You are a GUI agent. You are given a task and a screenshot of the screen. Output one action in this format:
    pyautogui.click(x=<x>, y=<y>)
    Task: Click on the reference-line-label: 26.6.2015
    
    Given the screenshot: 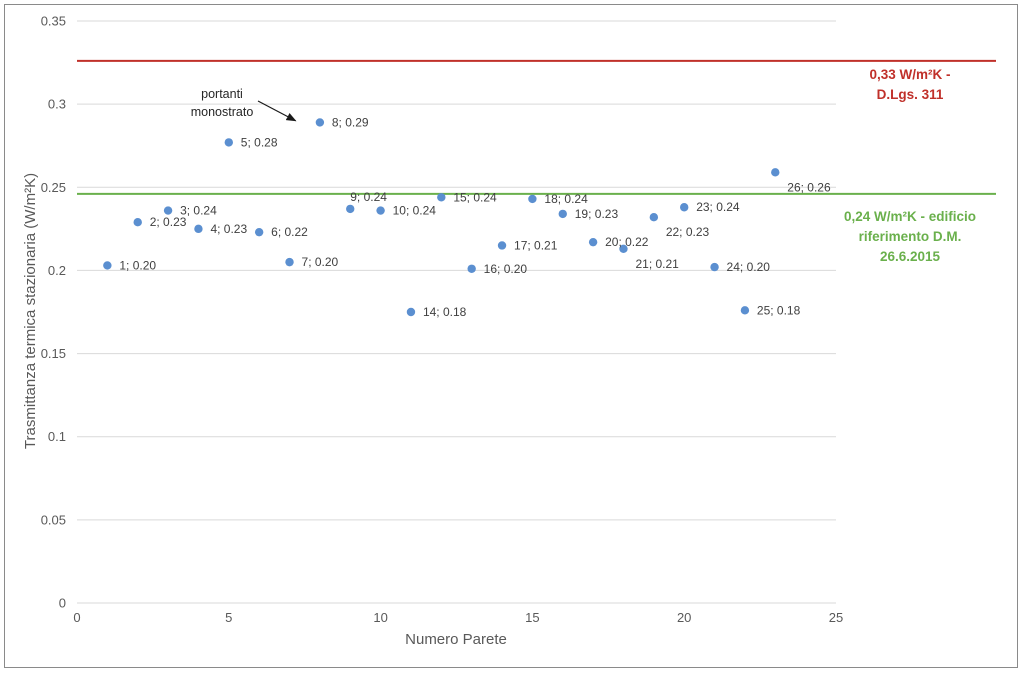 What is the action you would take?
    pyautogui.click(x=910, y=256)
    